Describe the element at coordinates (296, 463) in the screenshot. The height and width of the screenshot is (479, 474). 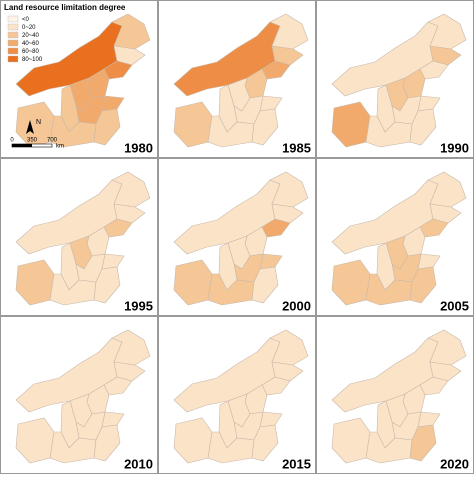
I see `year-label: 2015` at that location.